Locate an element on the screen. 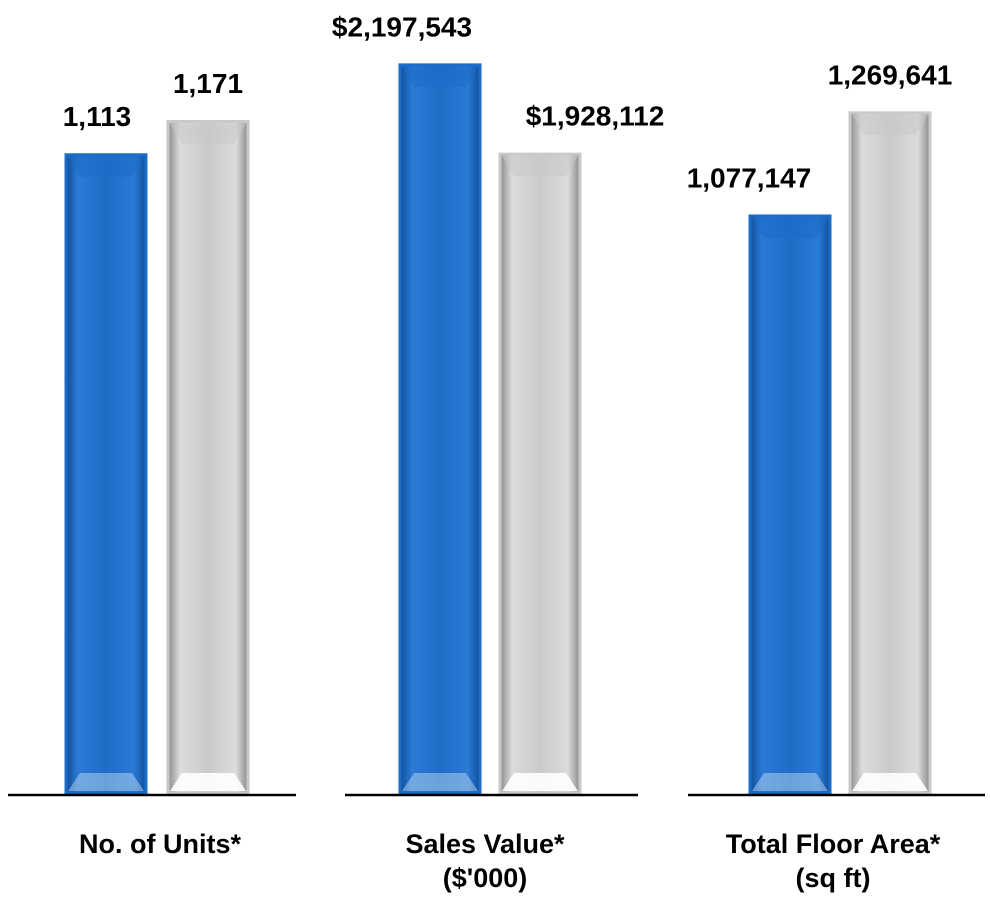  chart-subtitle: (sq ft) is located at coordinates (833, 878).